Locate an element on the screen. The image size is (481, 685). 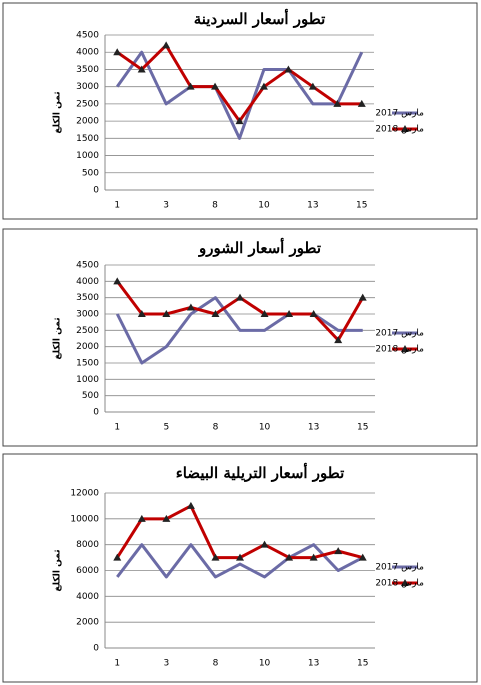
y-tick-label: 12000 is located at coordinates (84, 494).